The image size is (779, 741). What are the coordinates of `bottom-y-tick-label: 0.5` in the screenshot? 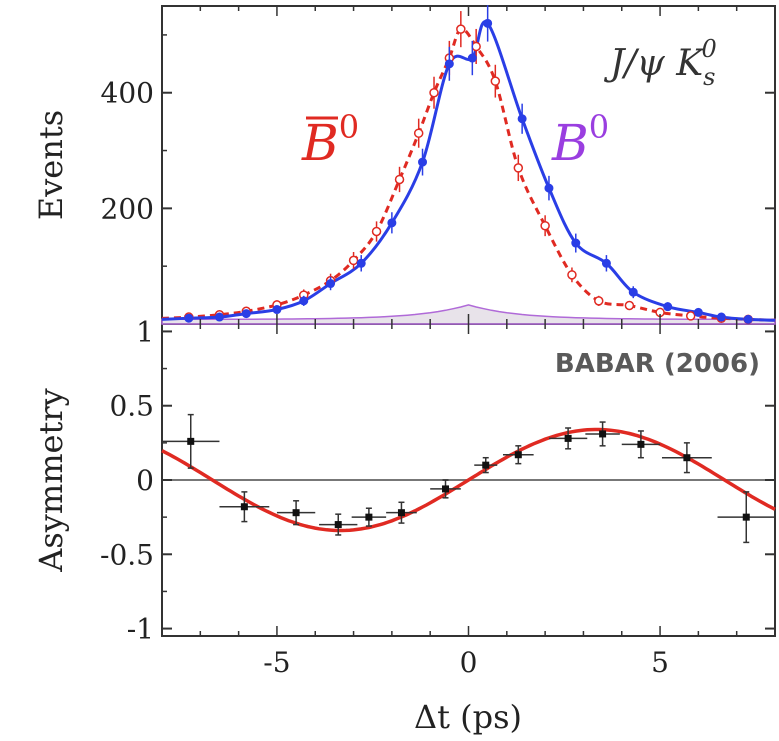 It's located at (131, 406).